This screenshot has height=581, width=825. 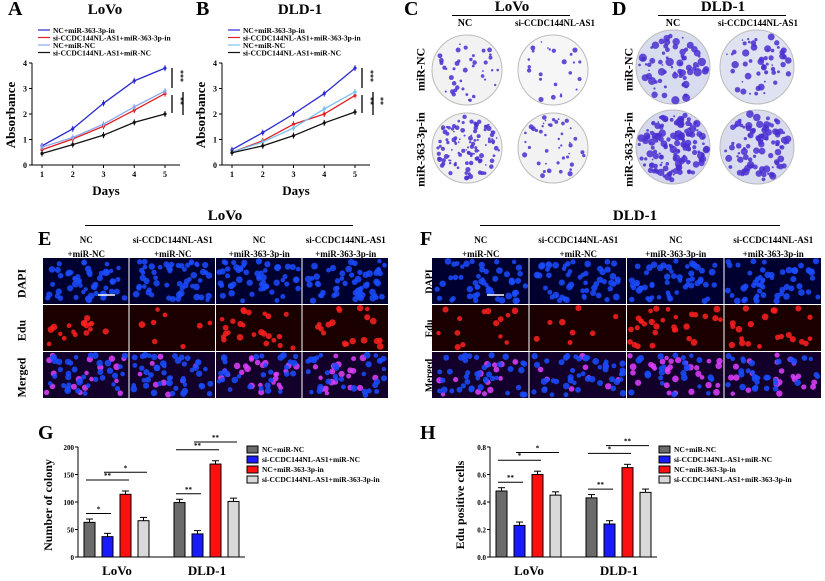 What do you see at coordinates (10, 115) in the screenshot?
I see `y-axis-label: Absorbance` at bounding box center [10, 115].